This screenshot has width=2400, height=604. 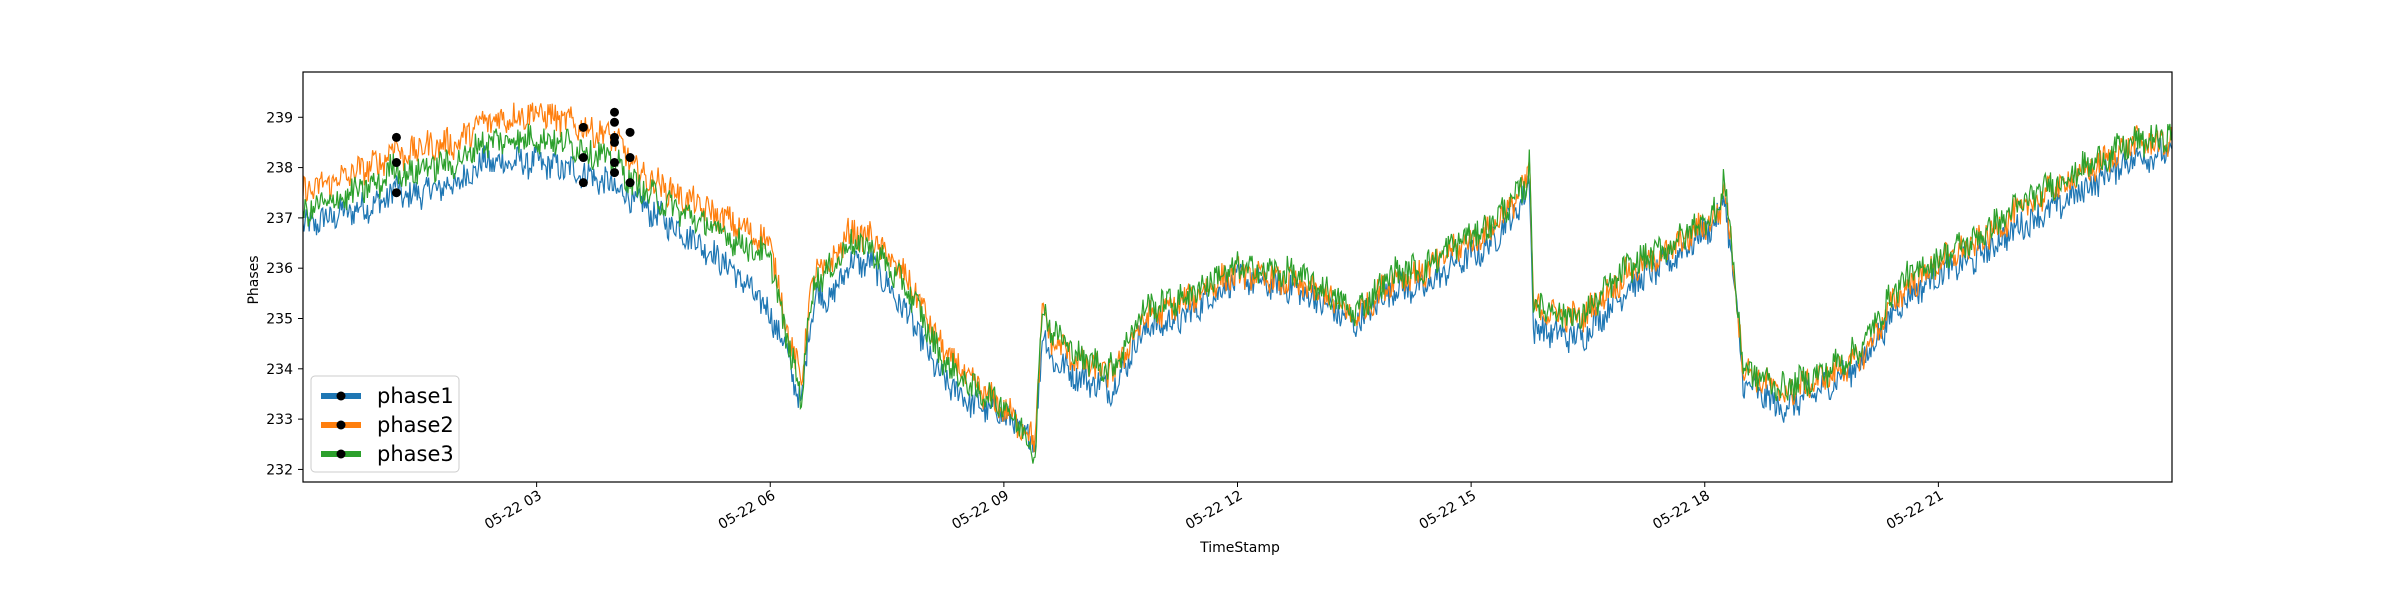 I want to click on y-axis-title: Phases, so click(x=254, y=279).